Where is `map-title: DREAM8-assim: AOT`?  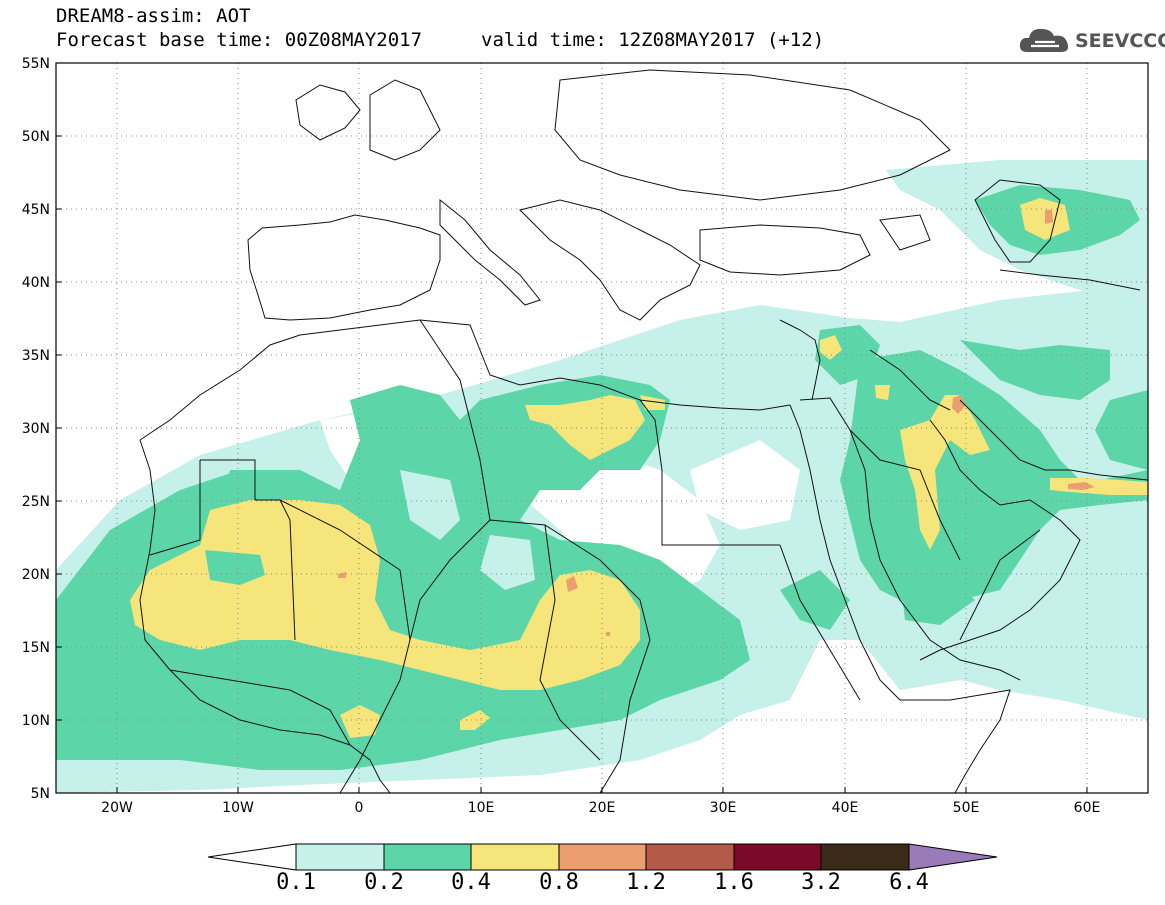
map-title: DREAM8-assim: AOT is located at coordinates (153, 16).